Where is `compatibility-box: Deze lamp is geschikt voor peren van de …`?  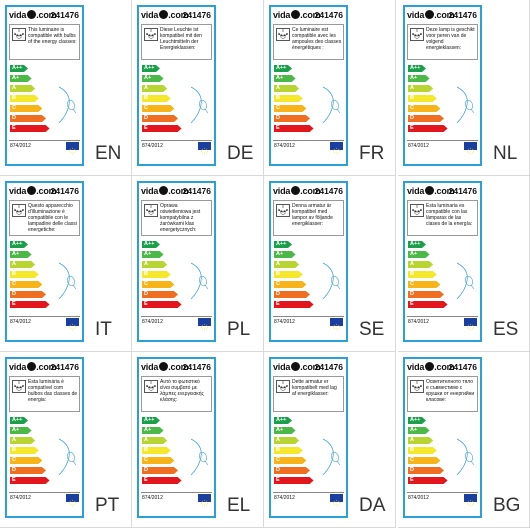
compatibility-box: Deze lamp is geschikt voor peren van de … is located at coordinates (442, 42).